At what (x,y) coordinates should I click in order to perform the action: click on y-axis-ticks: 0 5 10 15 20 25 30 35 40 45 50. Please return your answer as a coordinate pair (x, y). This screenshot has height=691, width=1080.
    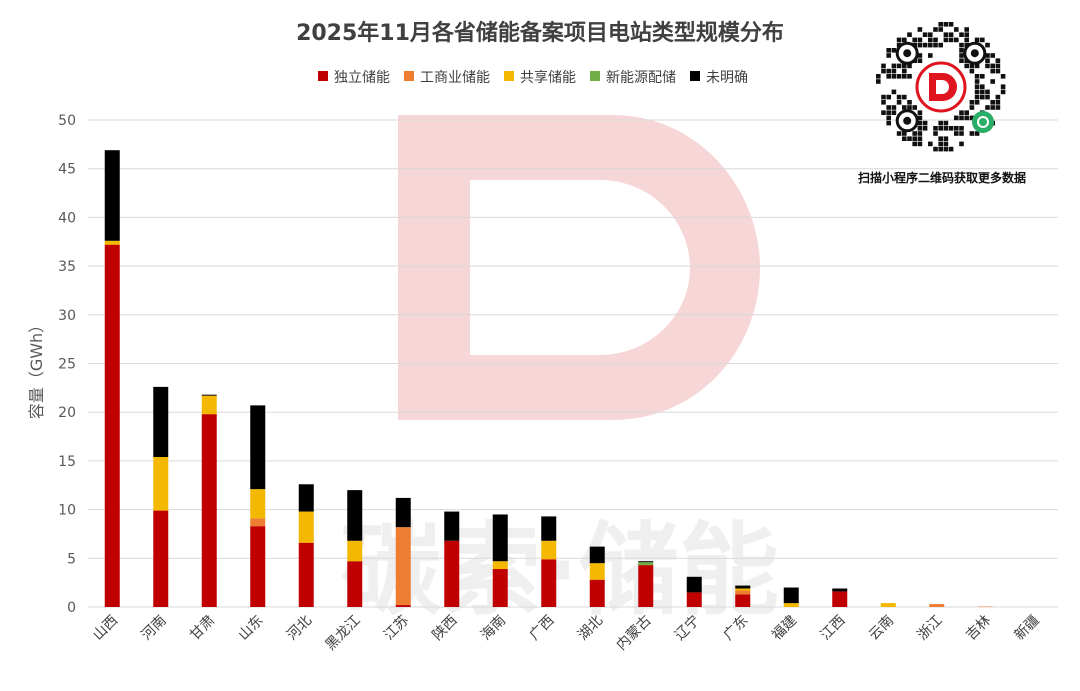
    Looking at the image, I should click on (67, 364).